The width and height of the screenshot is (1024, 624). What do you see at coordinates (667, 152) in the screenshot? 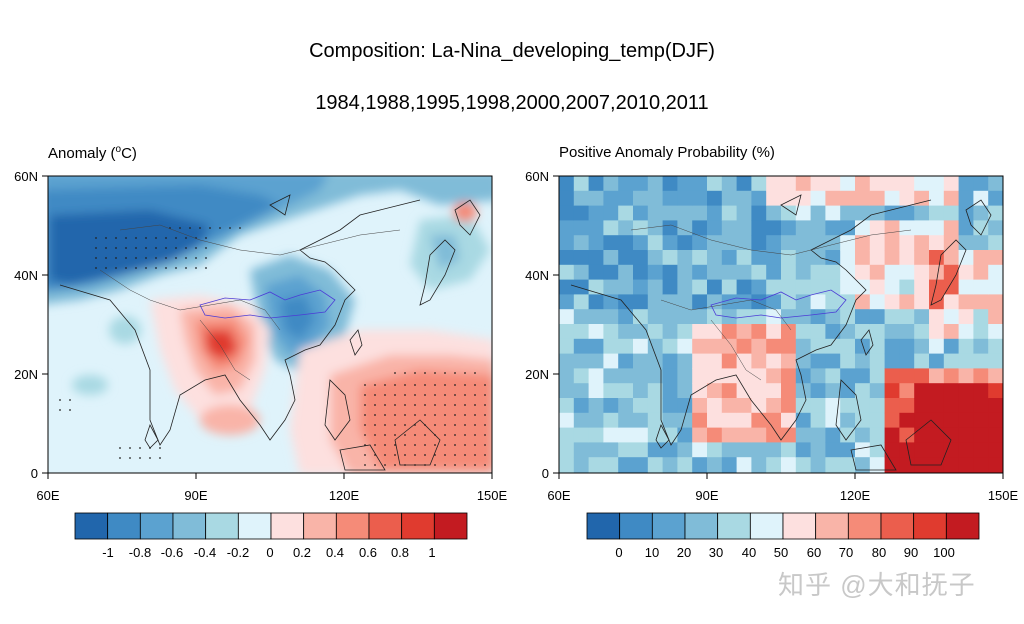
I see `probability-panel-label: Positive Anomaly Probability (%)` at bounding box center [667, 152].